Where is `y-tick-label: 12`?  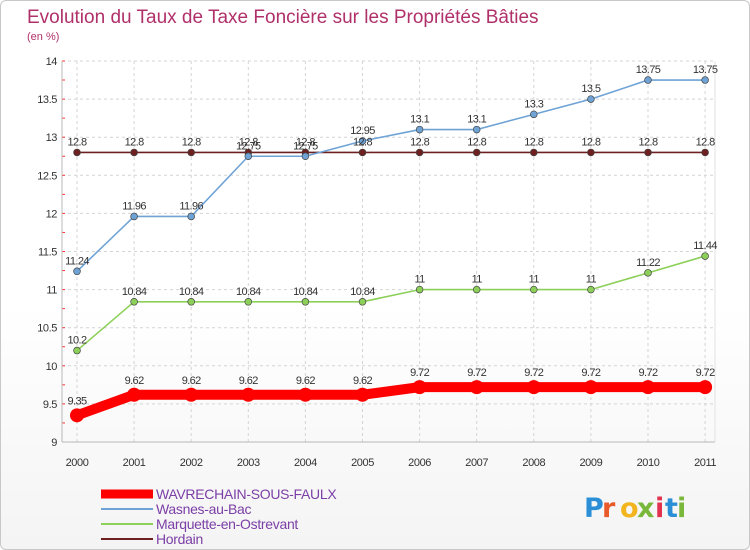 y-tick-label: 12 is located at coordinates (52, 214).